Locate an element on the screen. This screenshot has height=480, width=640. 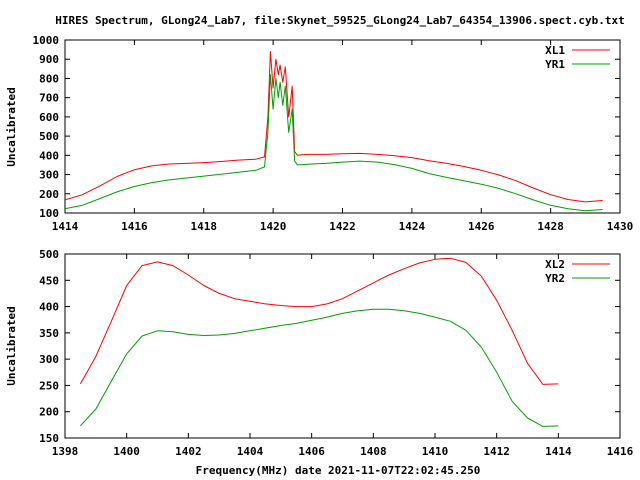
bottom-y-tick-label: 150 is located at coordinates (49, 438).